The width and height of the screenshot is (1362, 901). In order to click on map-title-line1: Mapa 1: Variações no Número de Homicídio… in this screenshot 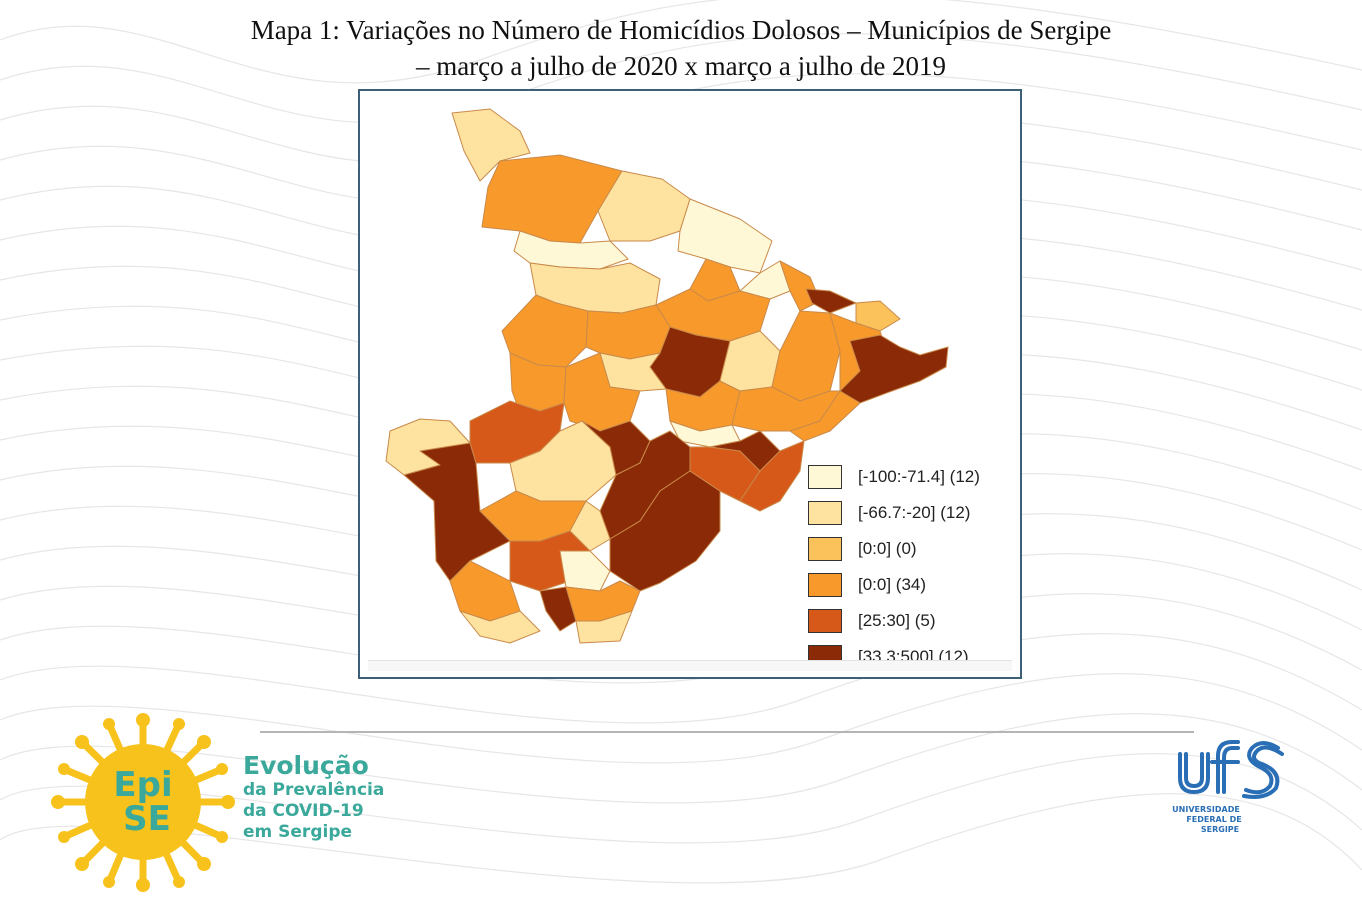, I will do `click(681, 30)`.